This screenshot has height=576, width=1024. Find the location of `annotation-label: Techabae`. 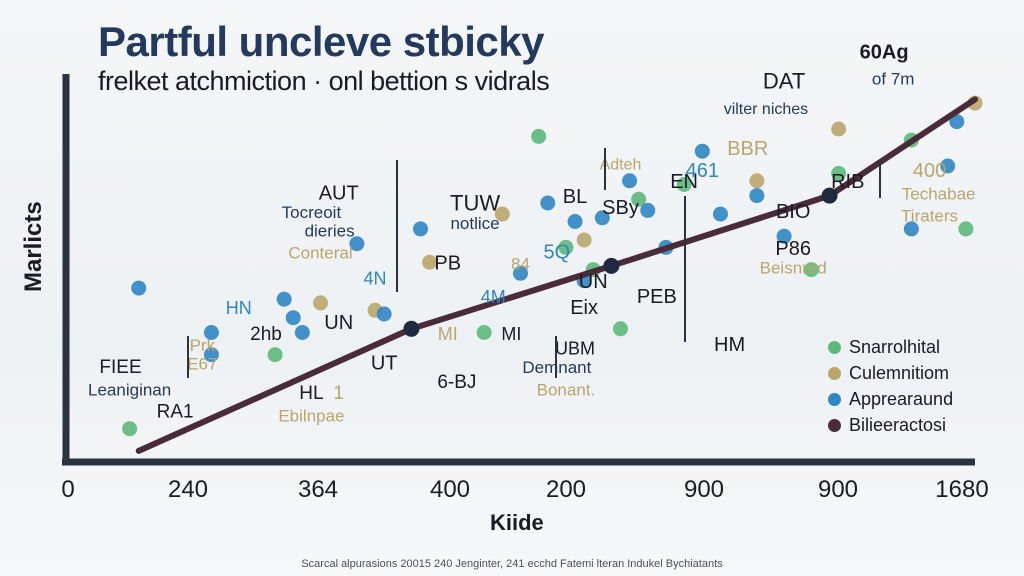

annotation-label: Techabae is located at coordinates (939, 193).